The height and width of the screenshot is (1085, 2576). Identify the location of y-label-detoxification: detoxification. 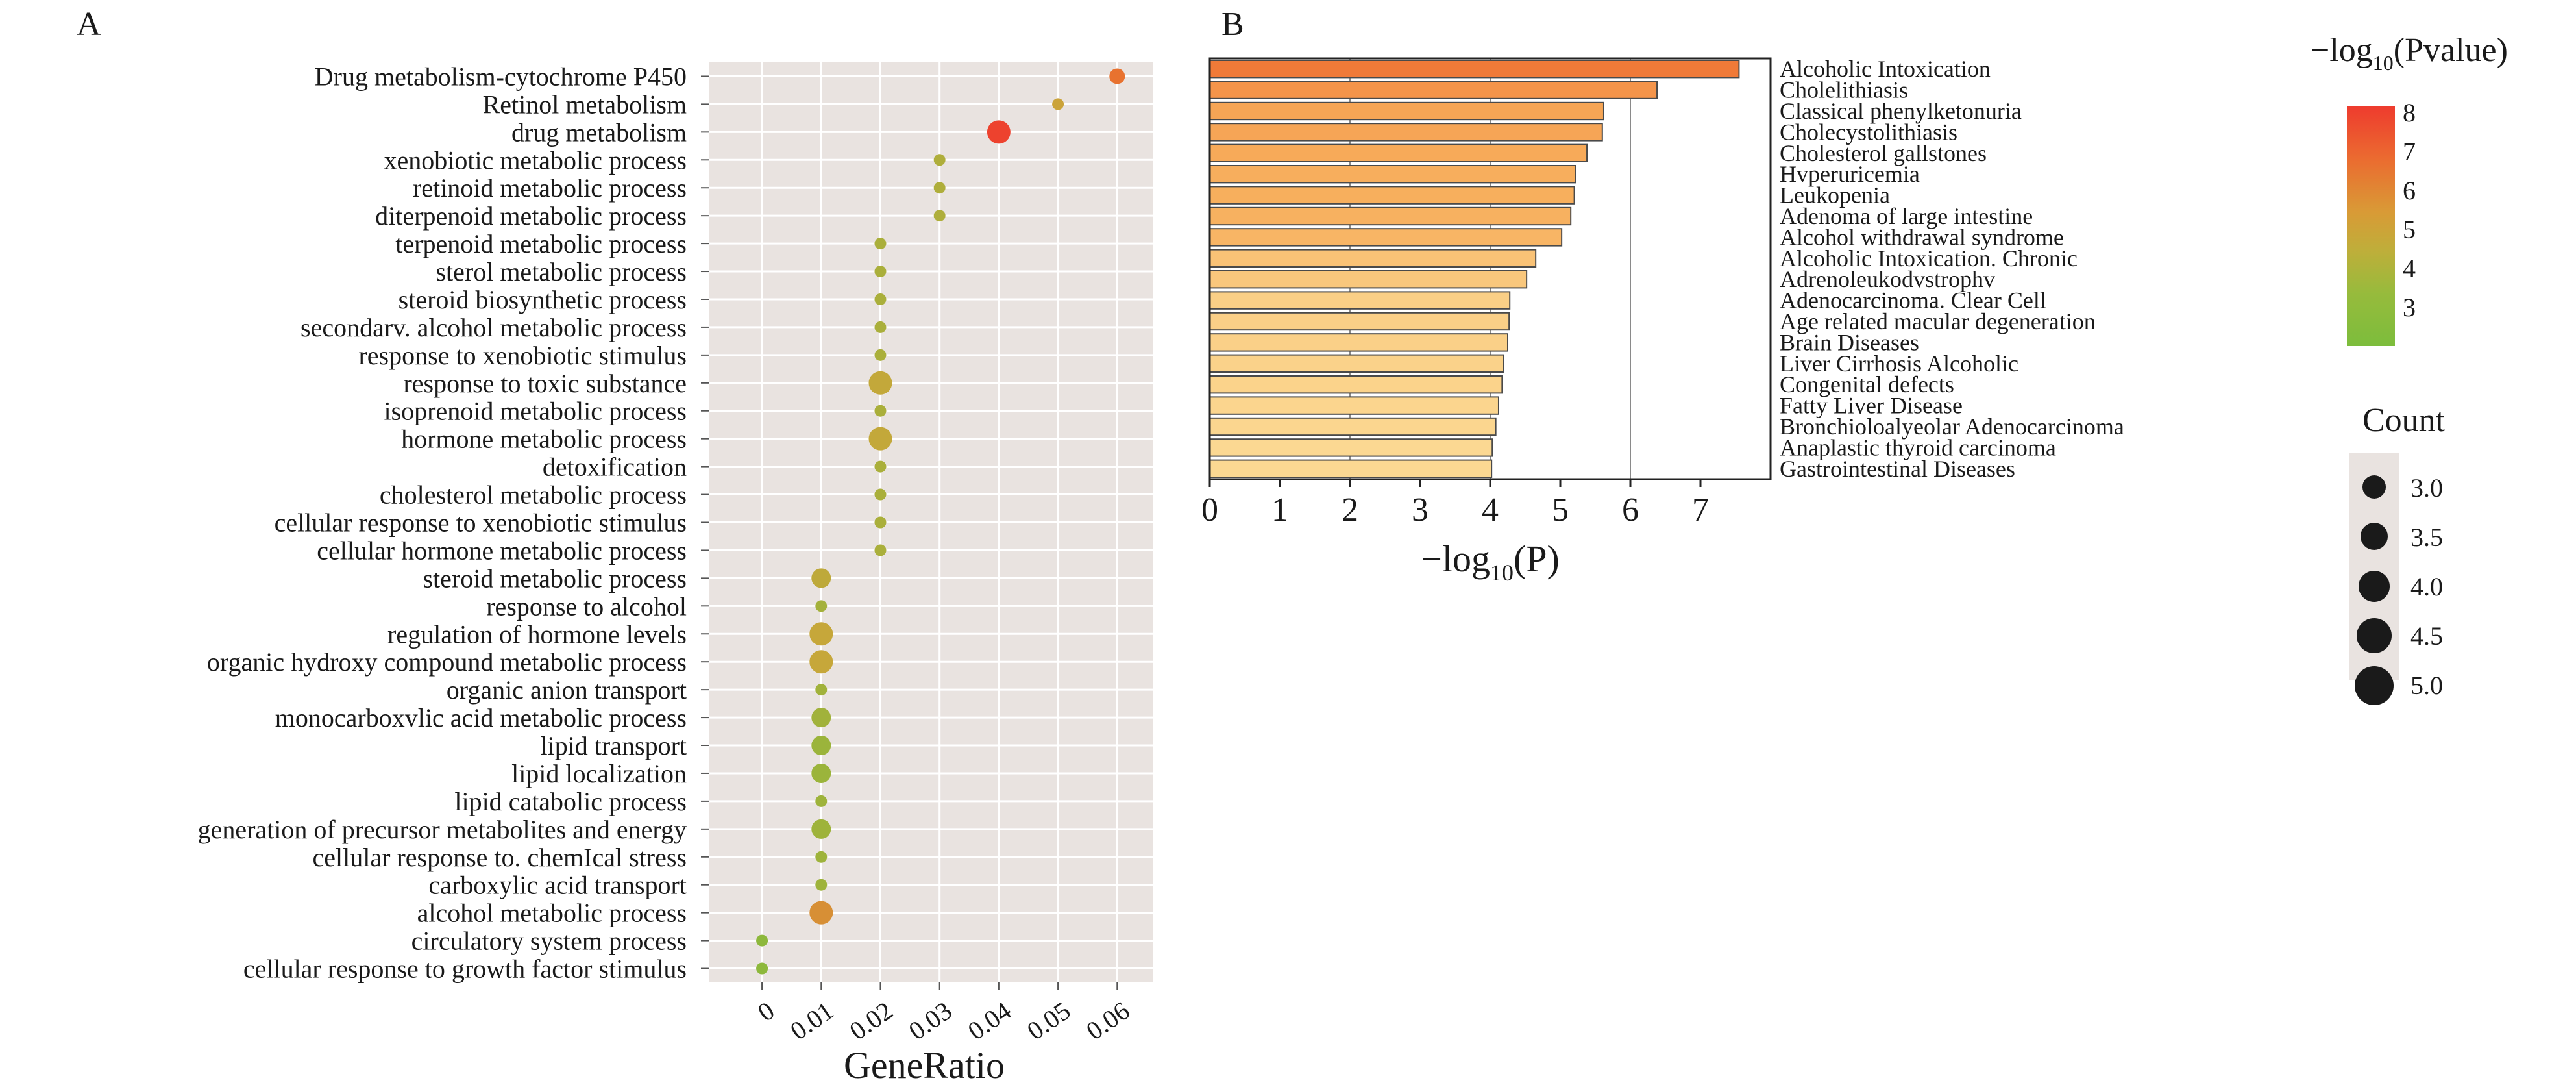
(615, 467).